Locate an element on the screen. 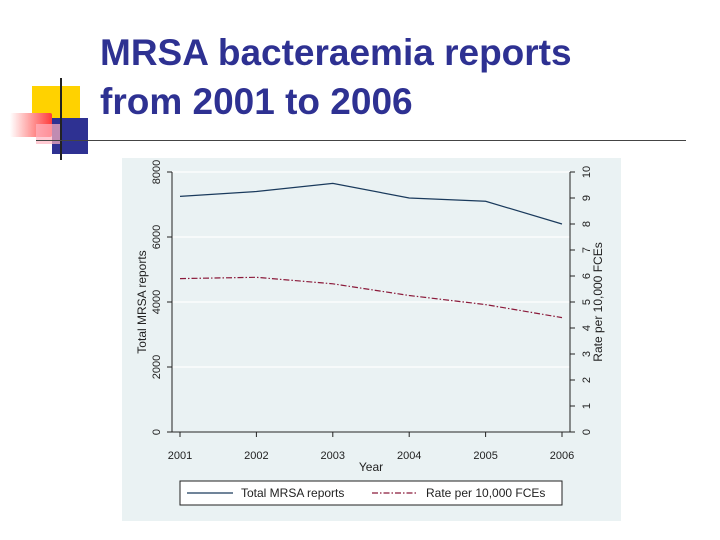  y-right-tick-label: 10 is located at coordinates (587, 172).